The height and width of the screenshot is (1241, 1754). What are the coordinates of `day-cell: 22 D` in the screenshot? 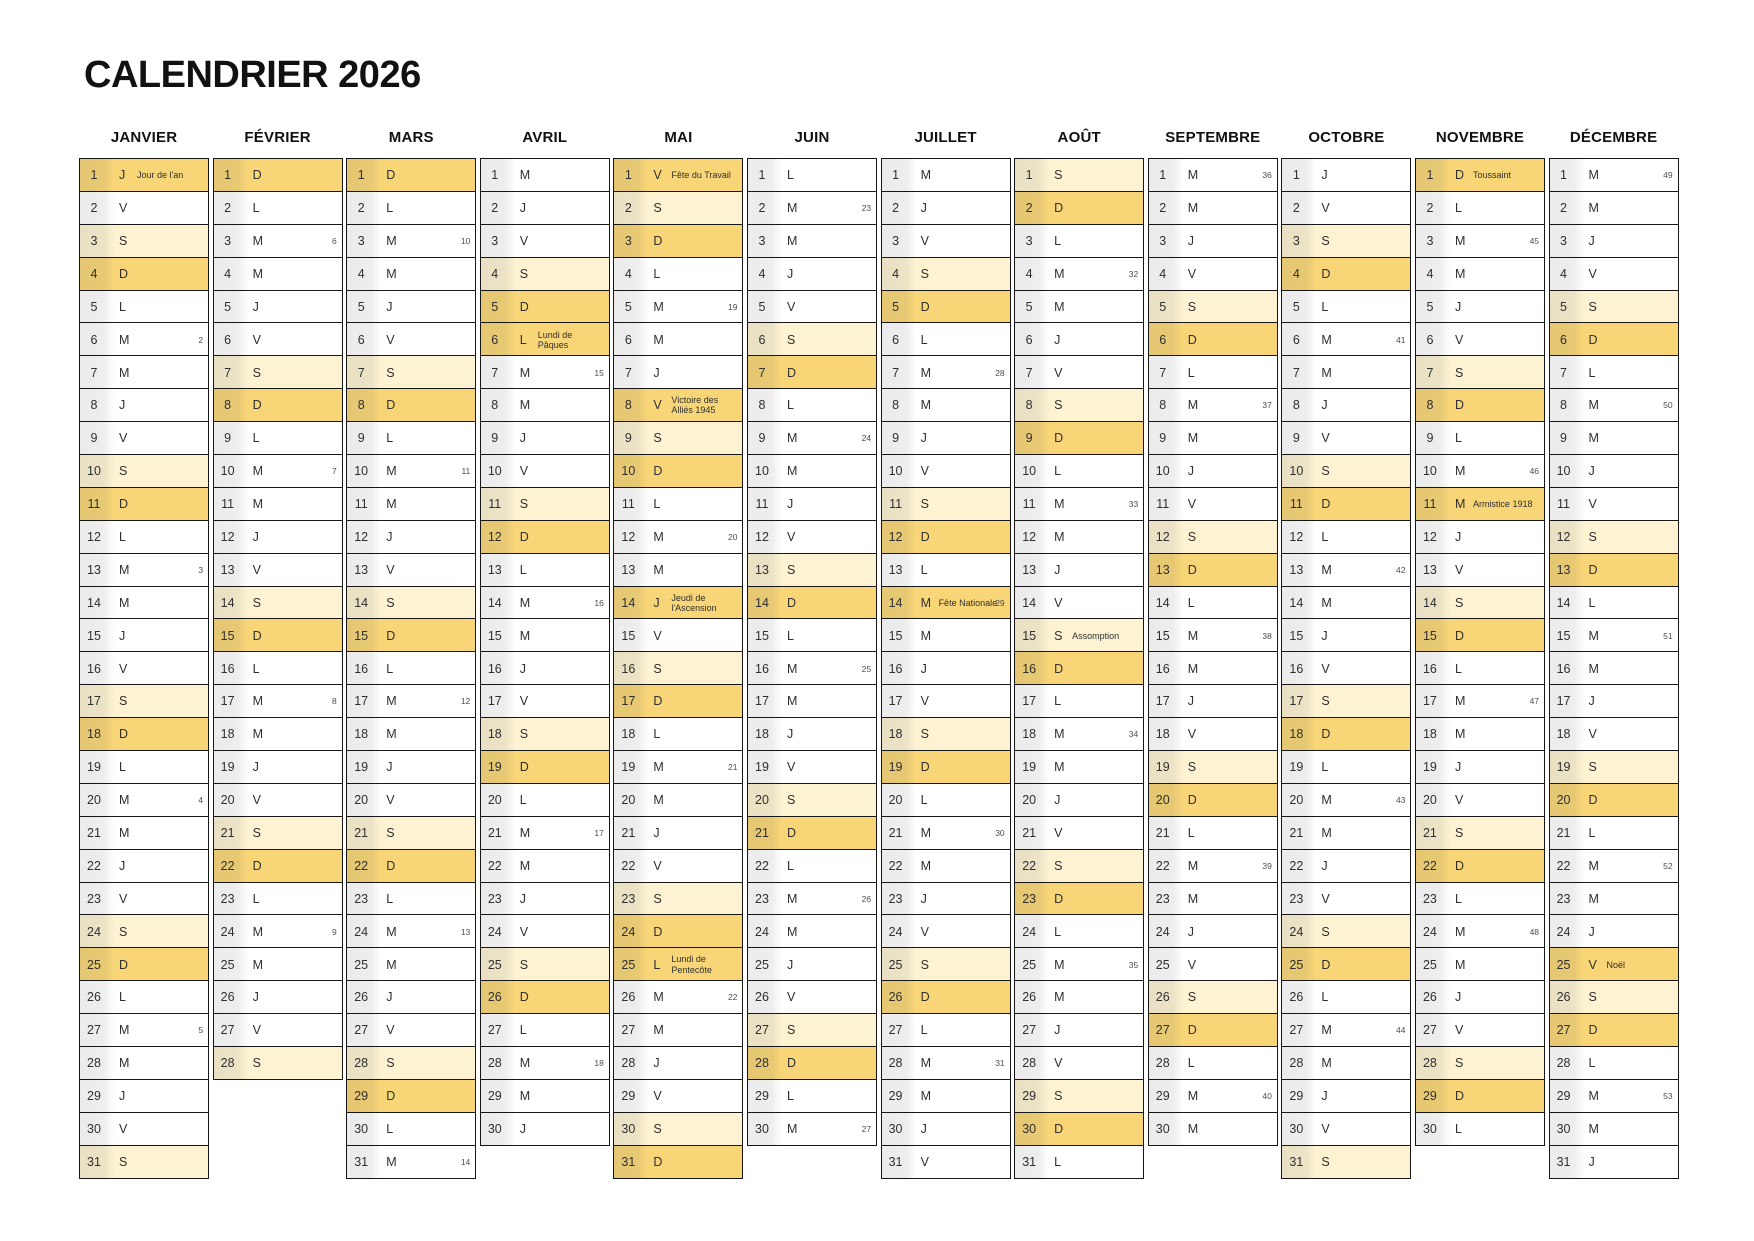 It's located at (277, 866).